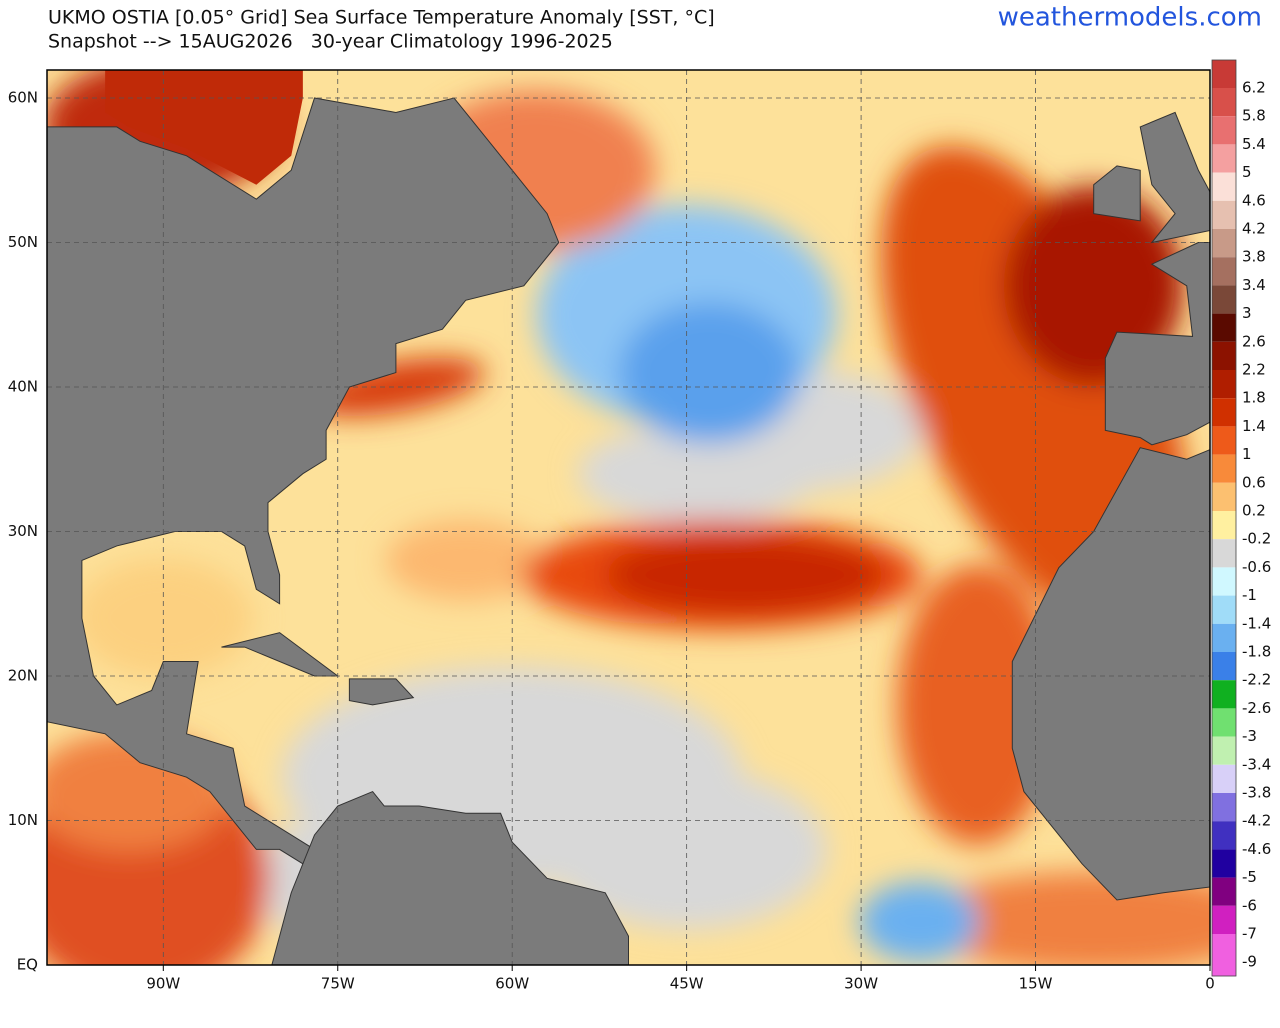  Describe the element at coordinates (1256, 793) in the screenshot. I see `colorbar-label: -3.8` at that location.